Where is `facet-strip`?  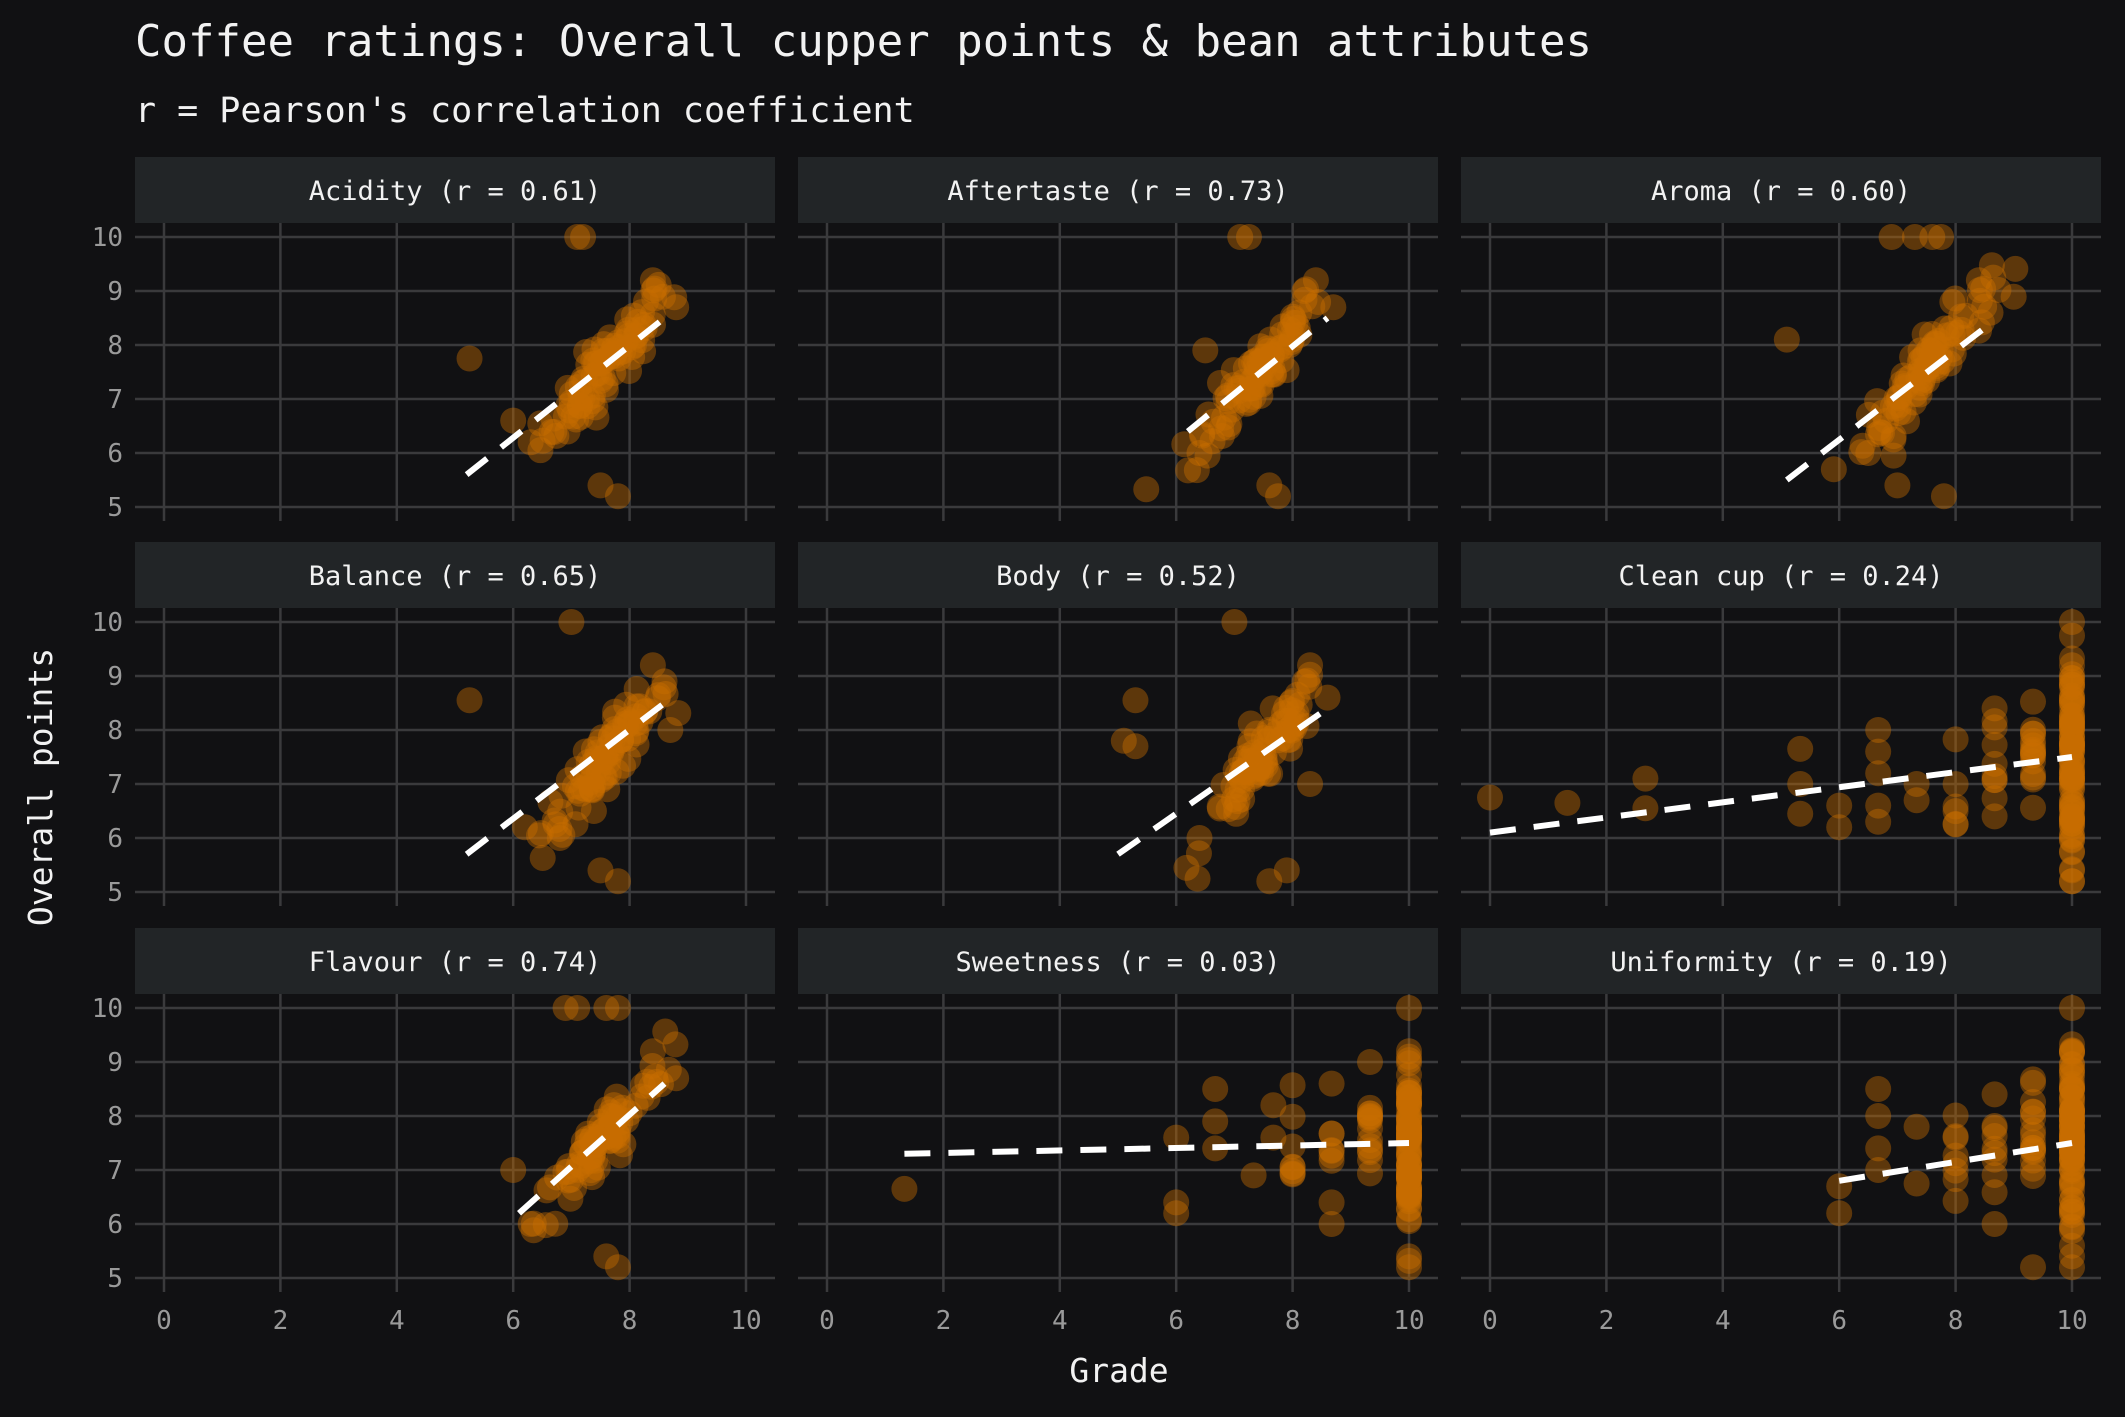 facet-strip is located at coordinates (1118, 190).